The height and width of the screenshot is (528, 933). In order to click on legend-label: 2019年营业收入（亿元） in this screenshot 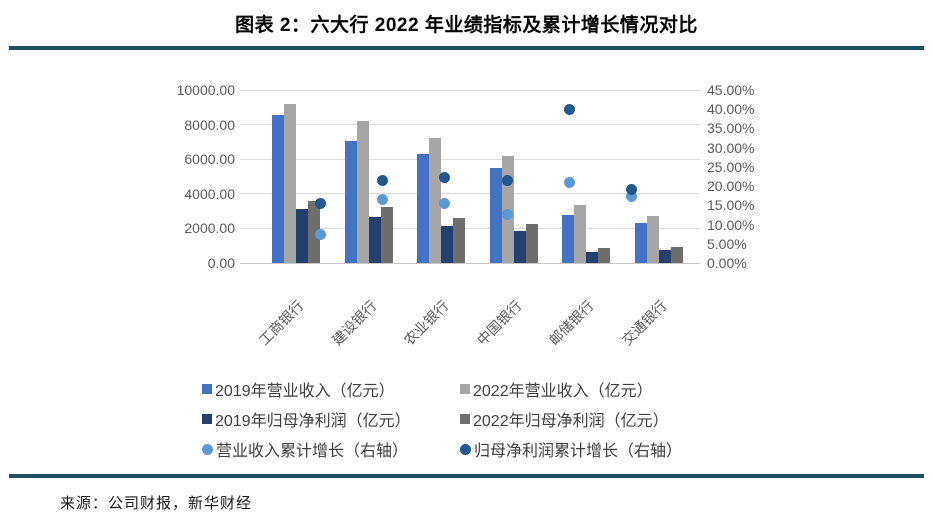, I will do `click(305, 391)`.